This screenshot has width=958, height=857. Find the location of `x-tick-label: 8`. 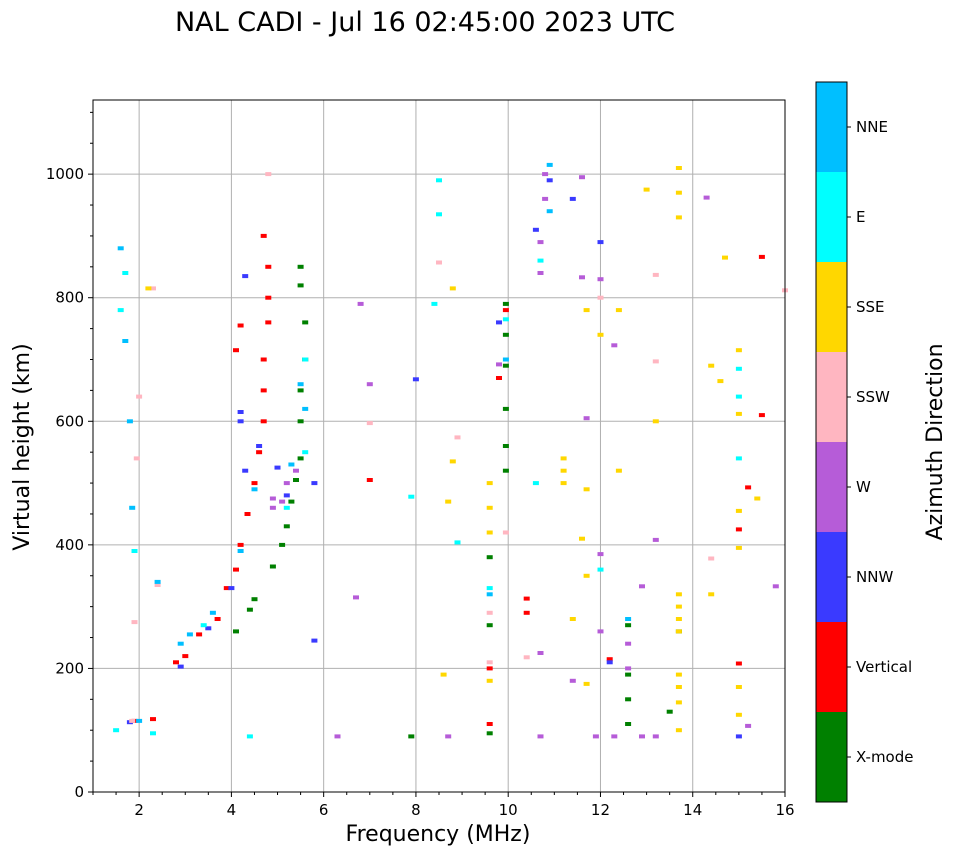

x-tick-label: 8 is located at coordinates (416, 810).